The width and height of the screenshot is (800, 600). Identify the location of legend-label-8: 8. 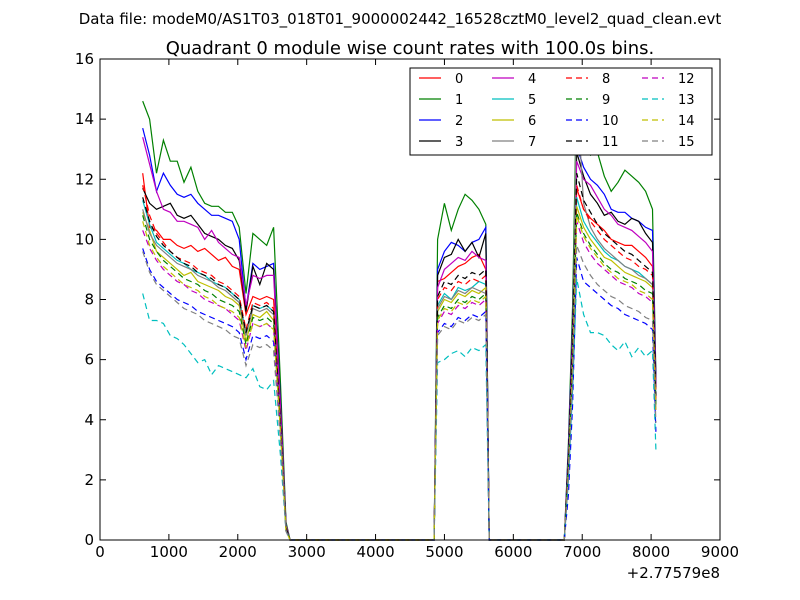
(606, 79).